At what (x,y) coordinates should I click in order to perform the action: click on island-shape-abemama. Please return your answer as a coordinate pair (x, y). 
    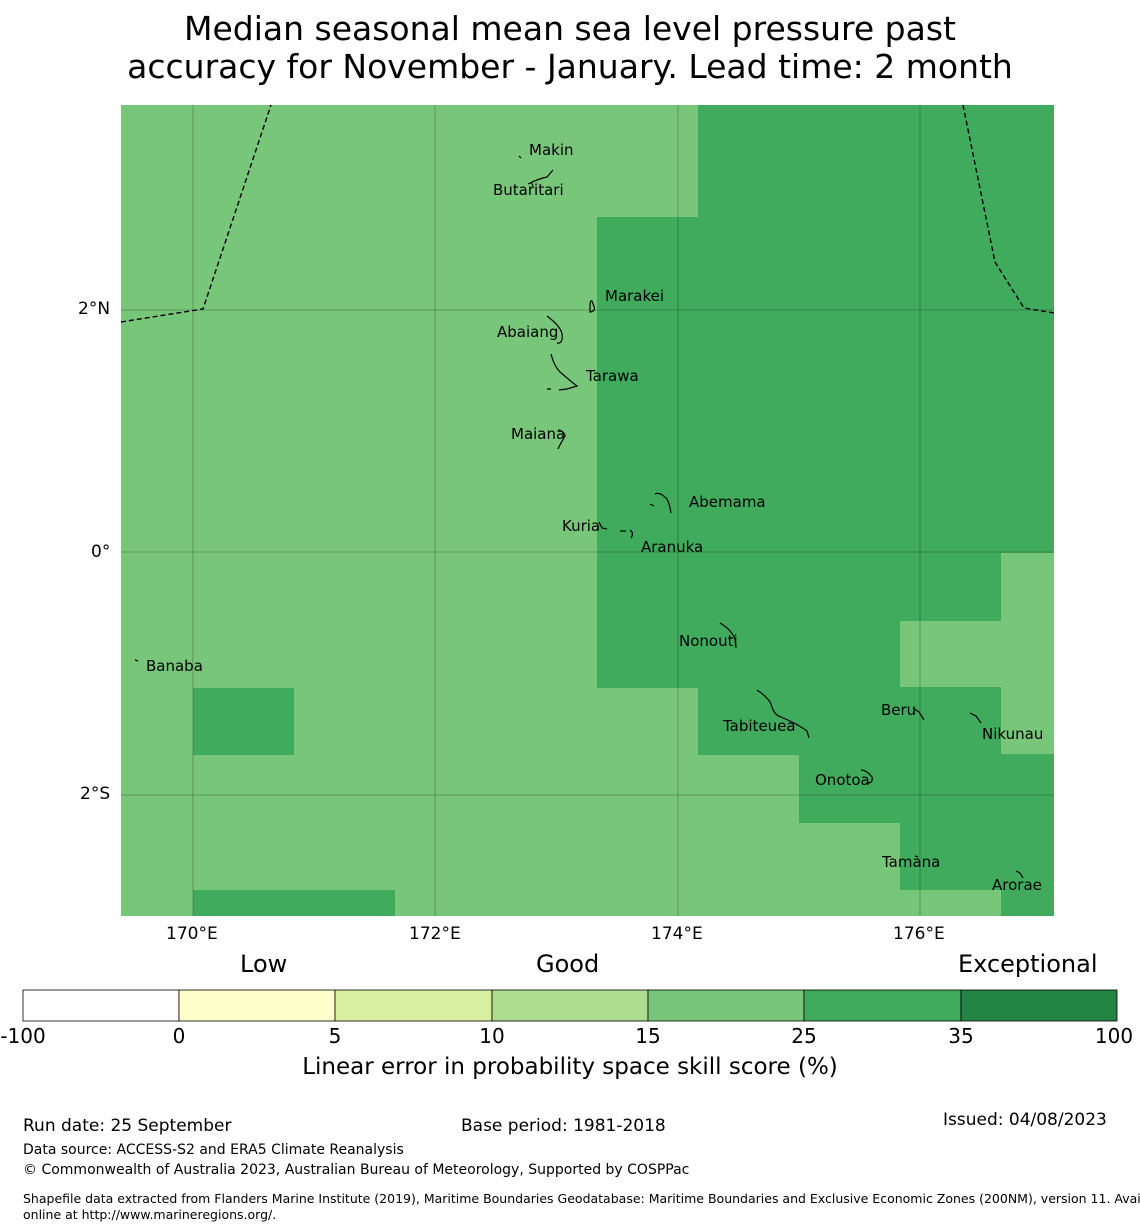
    Looking at the image, I should click on (660, 503).